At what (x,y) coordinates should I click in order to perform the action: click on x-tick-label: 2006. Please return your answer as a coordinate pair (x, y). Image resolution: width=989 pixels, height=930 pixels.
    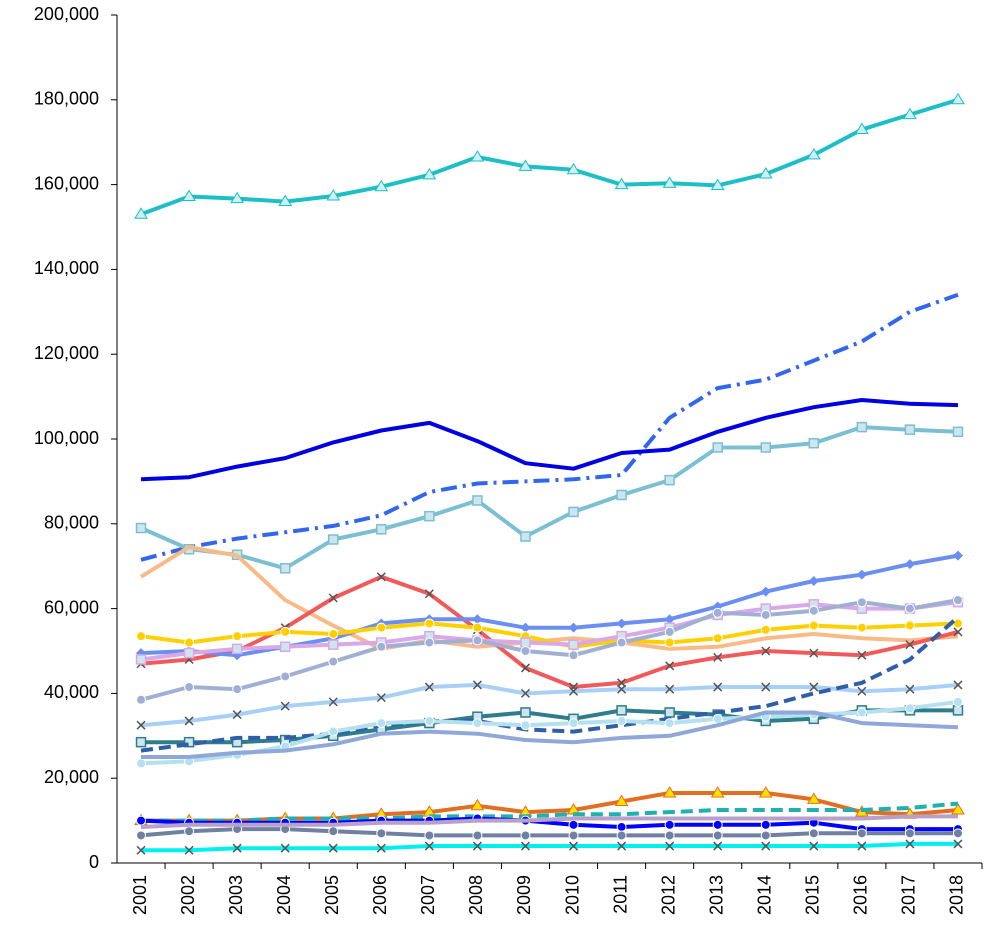
    Looking at the image, I should click on (380, 895).